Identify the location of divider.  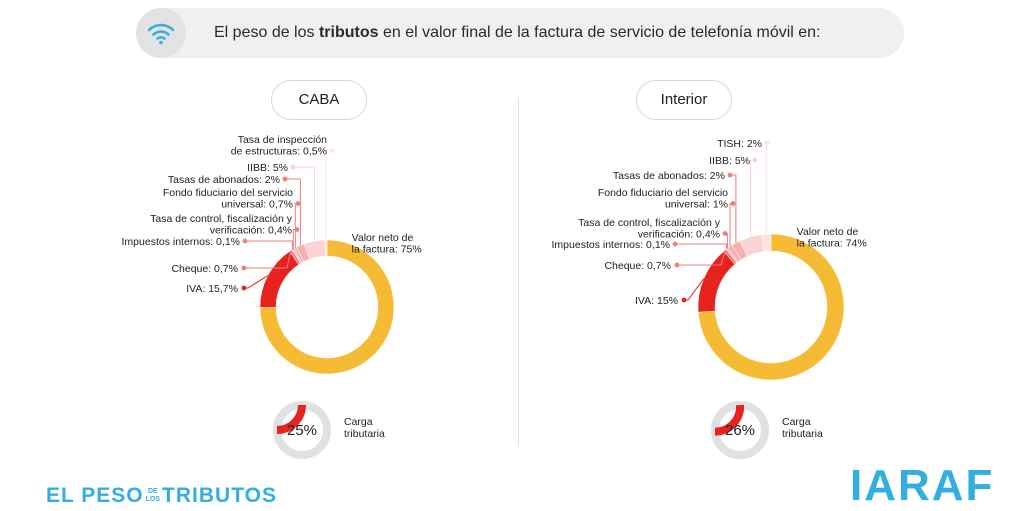
(518, 272).